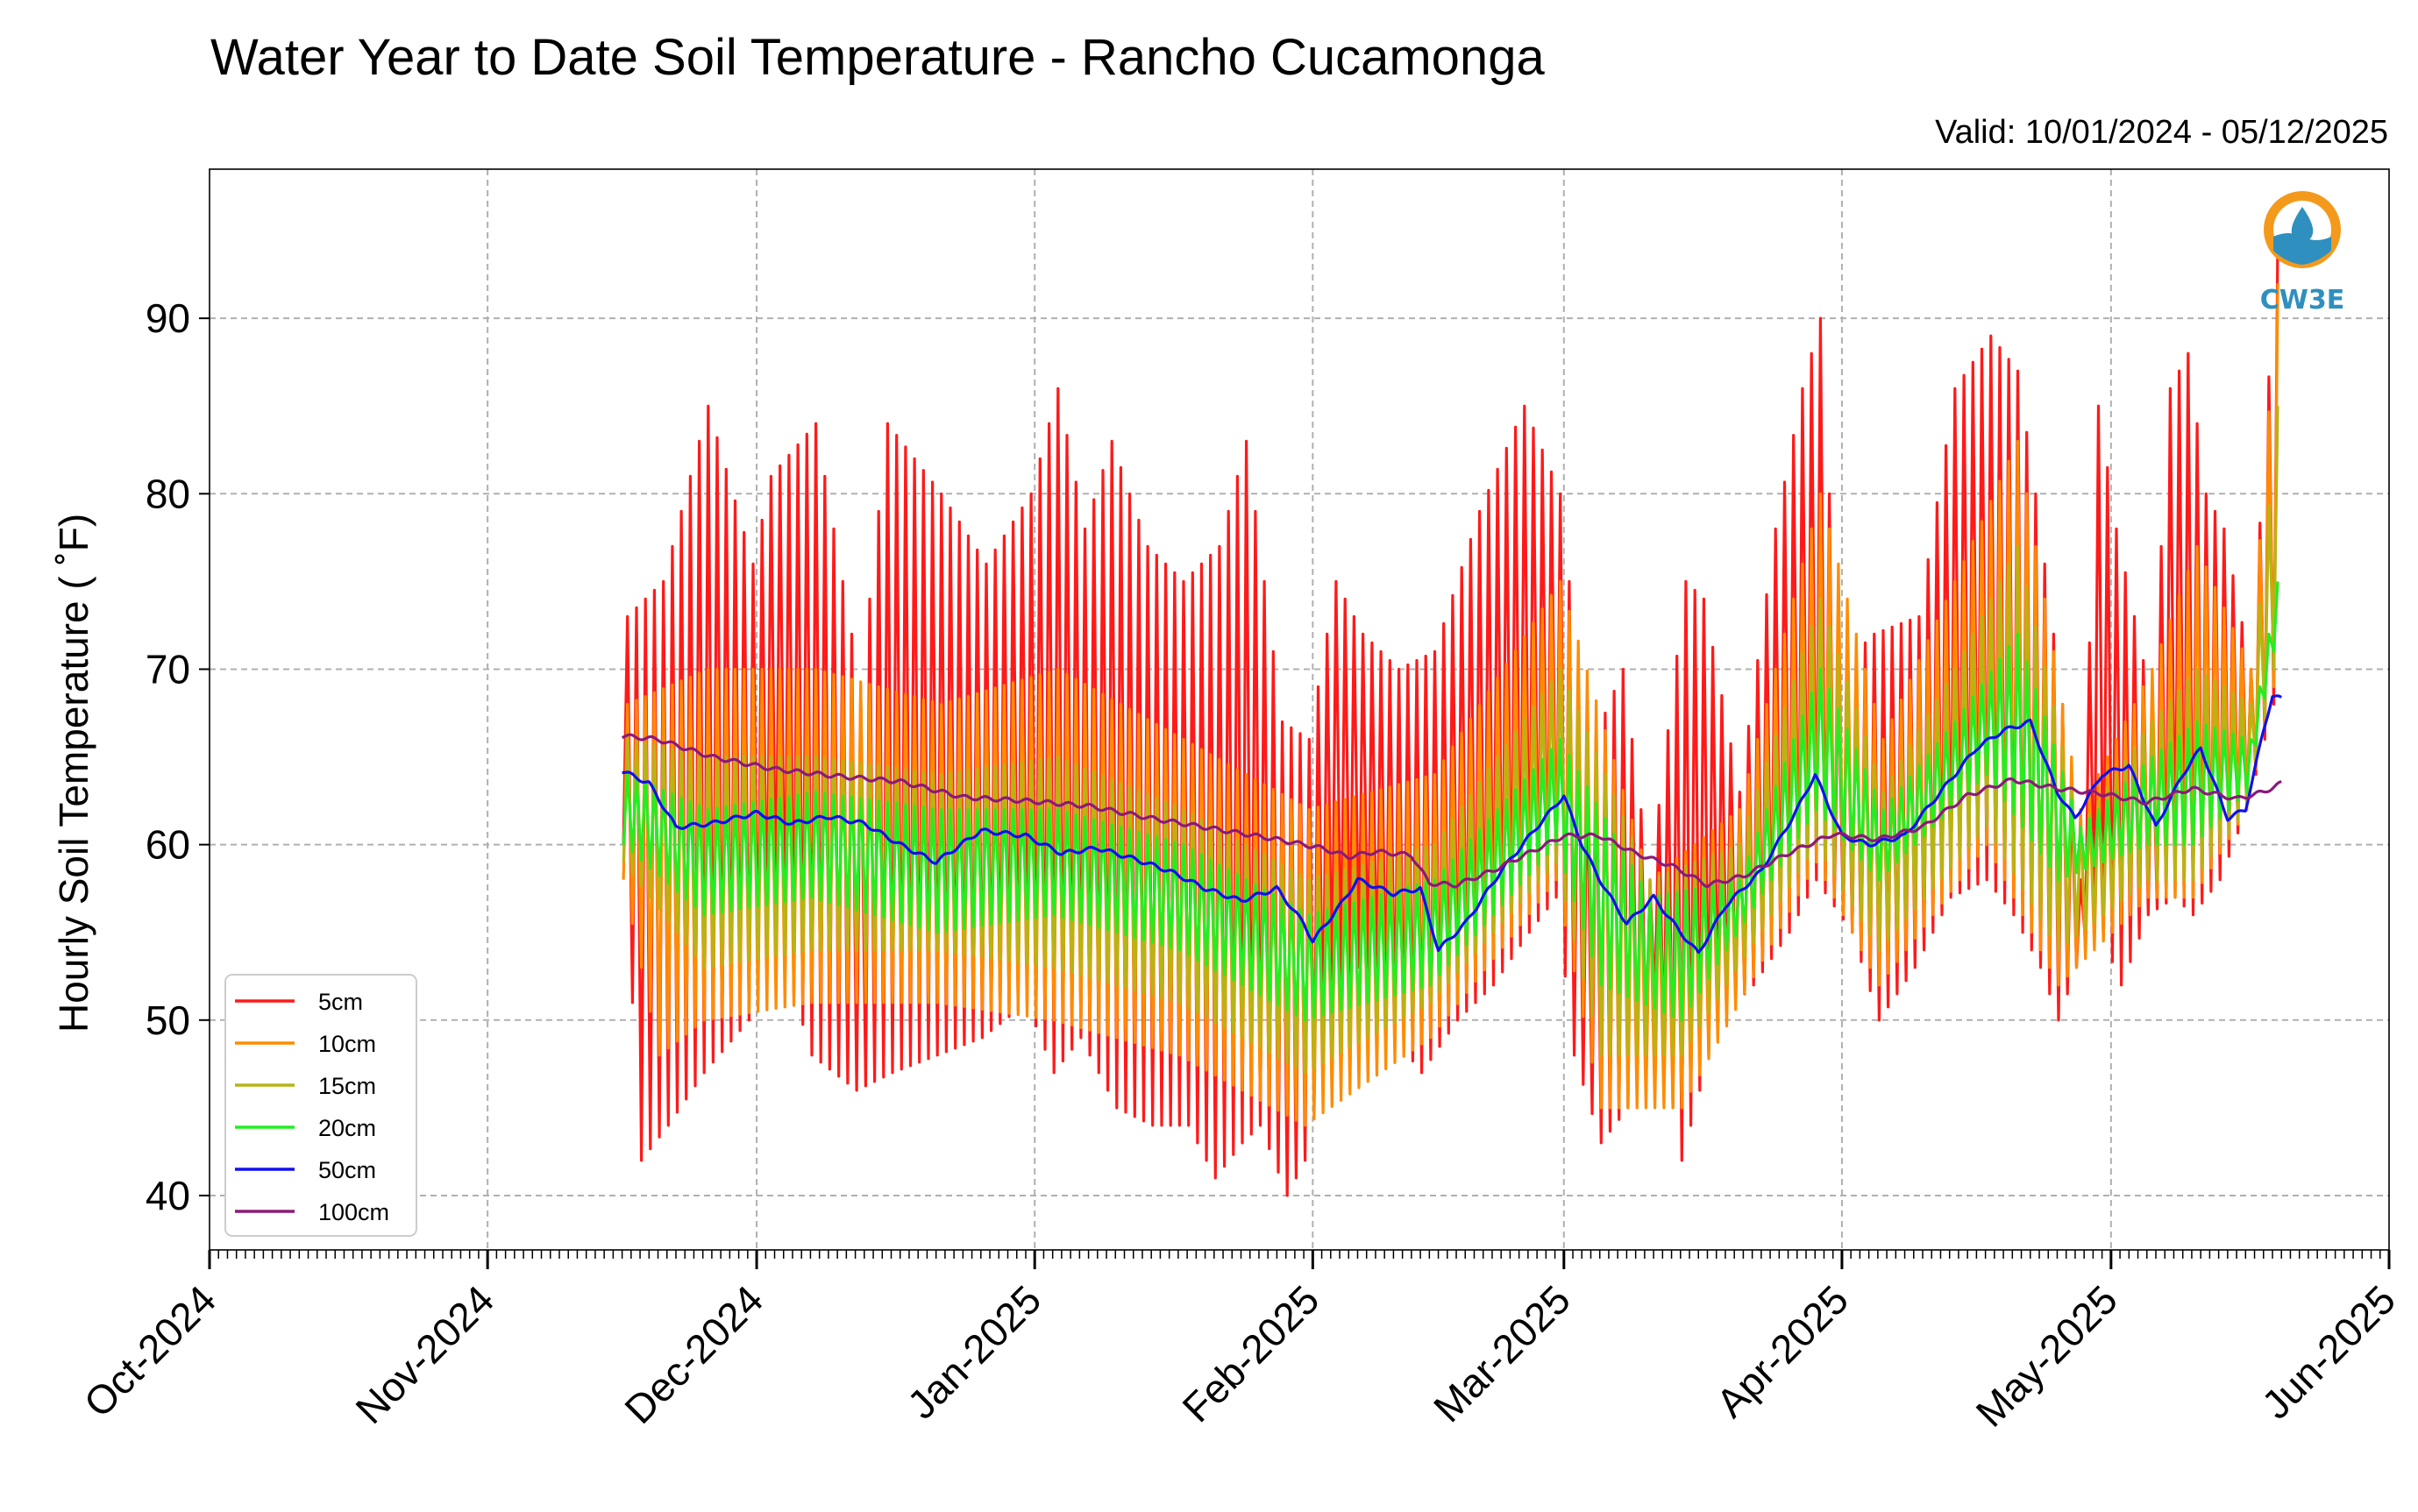  Describe the element at coordinates (168, 669) in the screenshot. I see `y-tick-label: 70` at that location.